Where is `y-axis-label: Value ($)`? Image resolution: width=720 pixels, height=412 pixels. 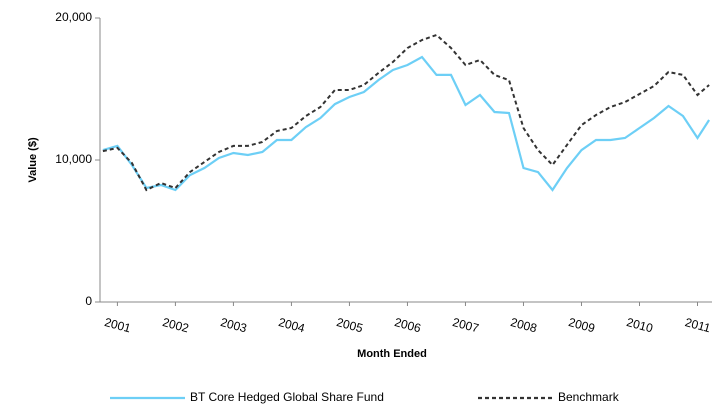 y-axis-label: Value ($) is located at coordinates (33, 160).